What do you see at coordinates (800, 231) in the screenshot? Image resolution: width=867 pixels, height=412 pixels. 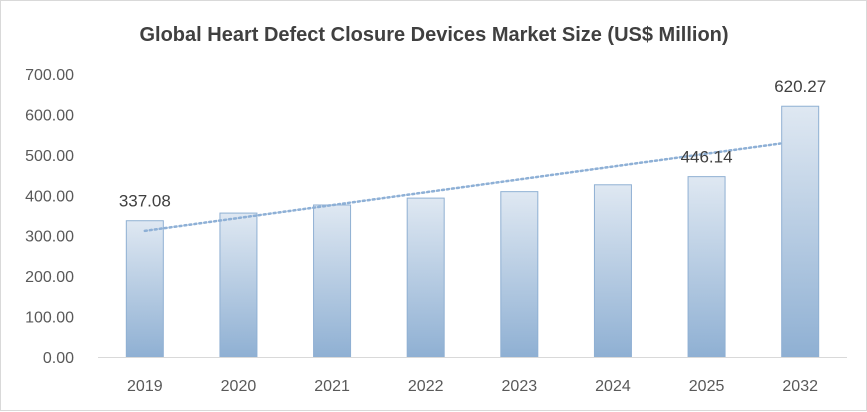 I see `bar-2032` at bounding box center [800, 231].